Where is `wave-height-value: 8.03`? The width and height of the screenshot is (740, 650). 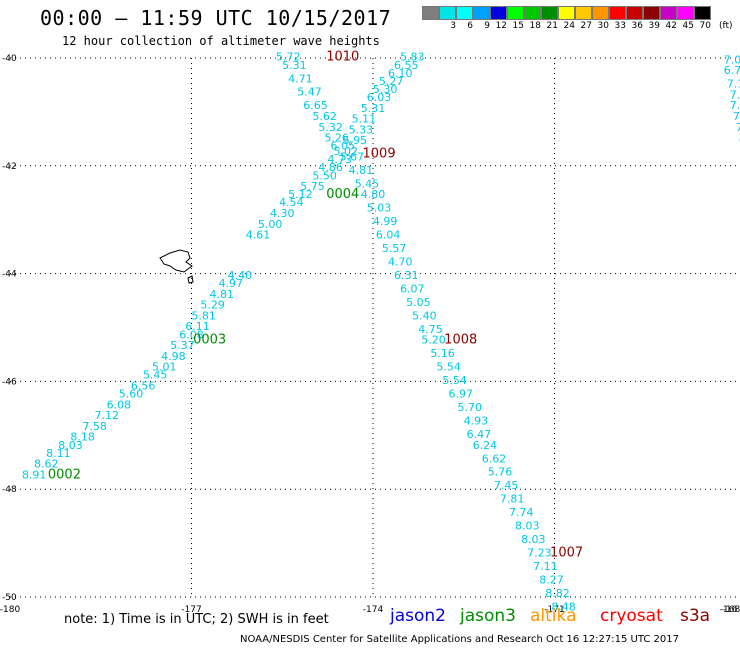
wave-height-value: 8.03 is located at coordinates (70, 445).